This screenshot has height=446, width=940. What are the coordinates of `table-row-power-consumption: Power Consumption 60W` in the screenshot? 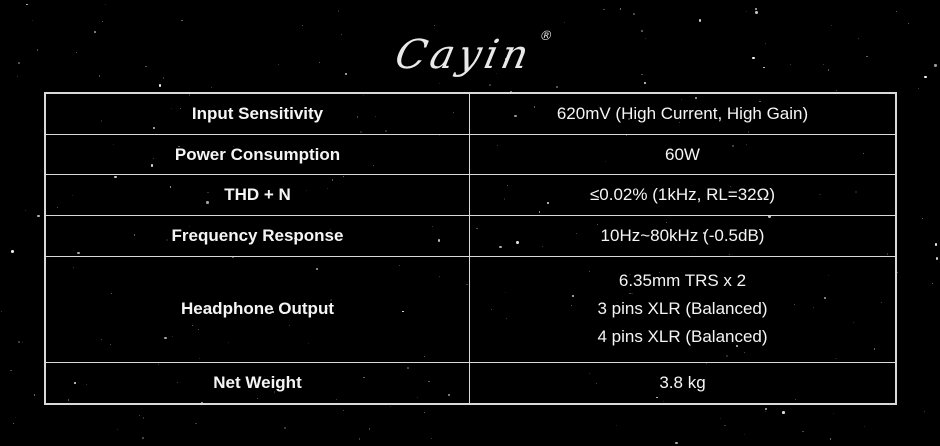 It's located at (470, 154).